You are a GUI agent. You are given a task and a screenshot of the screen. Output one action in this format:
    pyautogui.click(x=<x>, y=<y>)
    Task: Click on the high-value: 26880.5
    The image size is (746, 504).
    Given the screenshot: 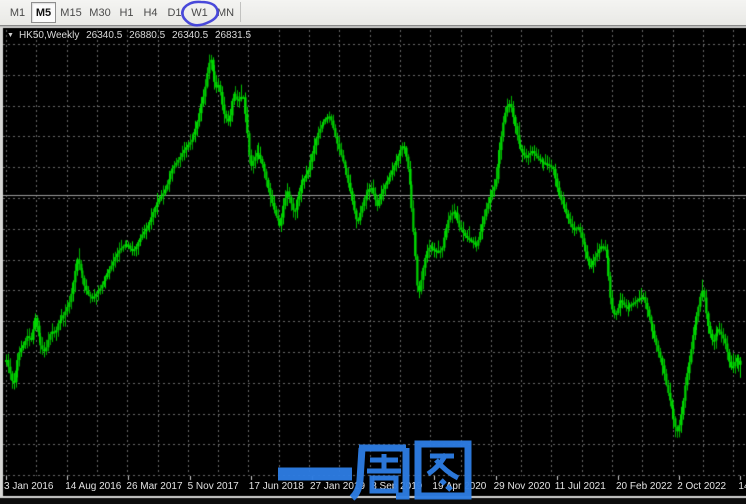 What is the action you would take?
    pyautogui.click(x=147, y=35)
    